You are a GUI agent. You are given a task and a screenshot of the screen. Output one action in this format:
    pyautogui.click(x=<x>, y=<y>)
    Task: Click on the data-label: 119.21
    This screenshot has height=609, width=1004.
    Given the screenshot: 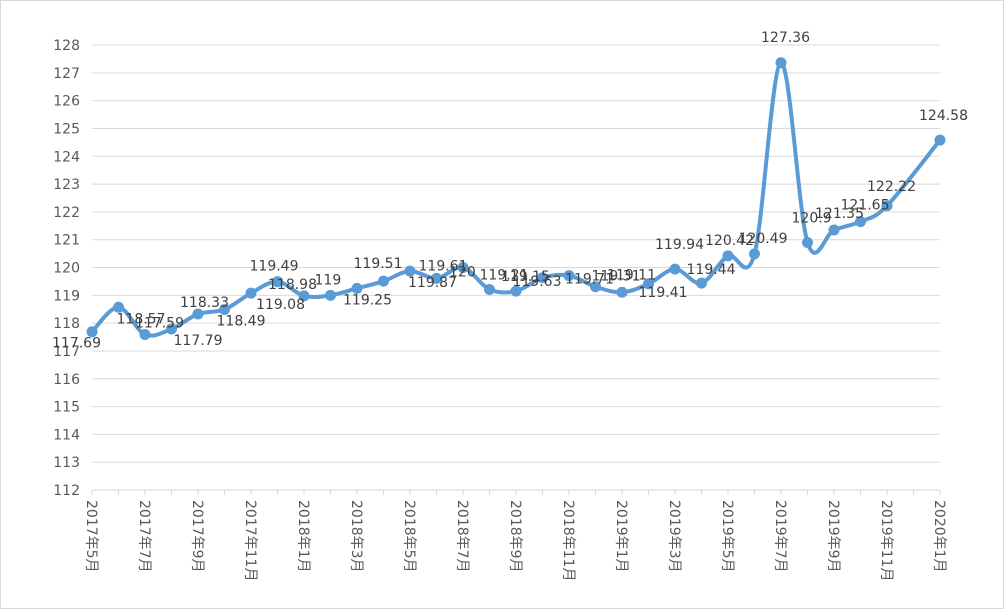 What is the action you would take?
    pyautogui.click(x=504, y=275)
    